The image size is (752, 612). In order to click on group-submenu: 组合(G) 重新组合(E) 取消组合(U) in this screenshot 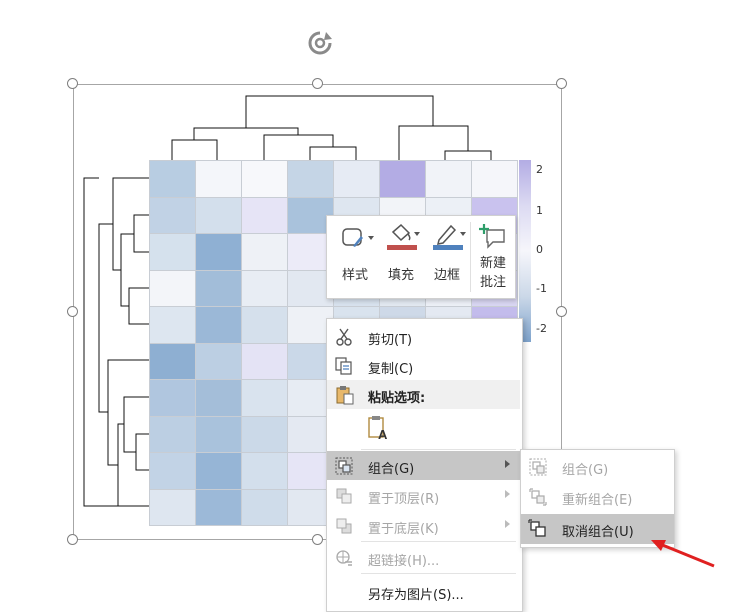, I will do `click(597, 498)`.